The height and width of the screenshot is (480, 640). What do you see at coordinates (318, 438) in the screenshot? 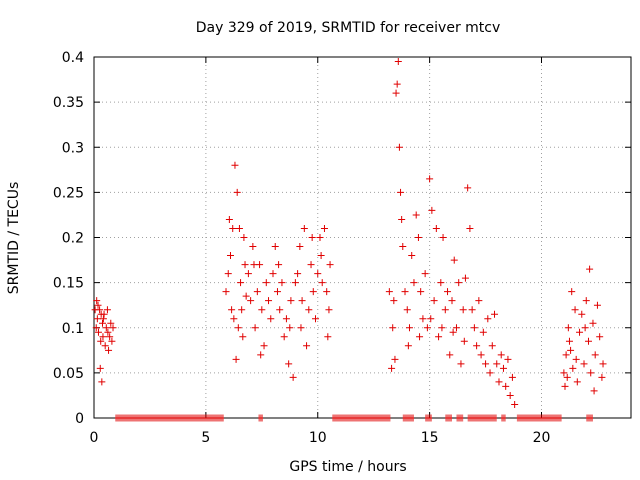
I see `x-tick-label: 10` at bounding box center [318, 438].